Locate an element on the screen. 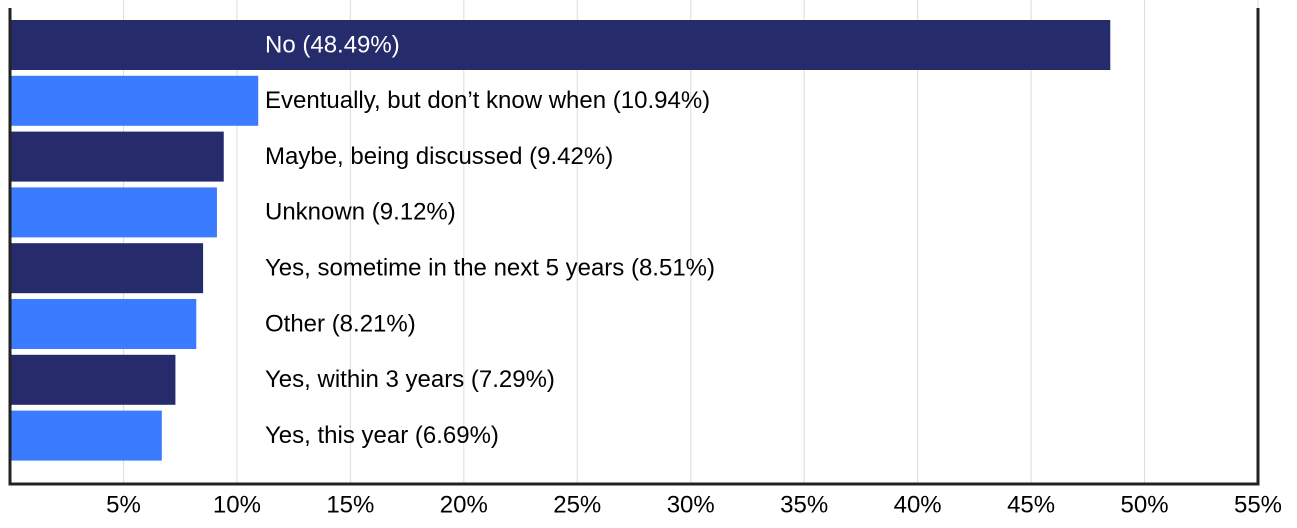  x-tick-label: 50% is located at coordinates (1145, 504).